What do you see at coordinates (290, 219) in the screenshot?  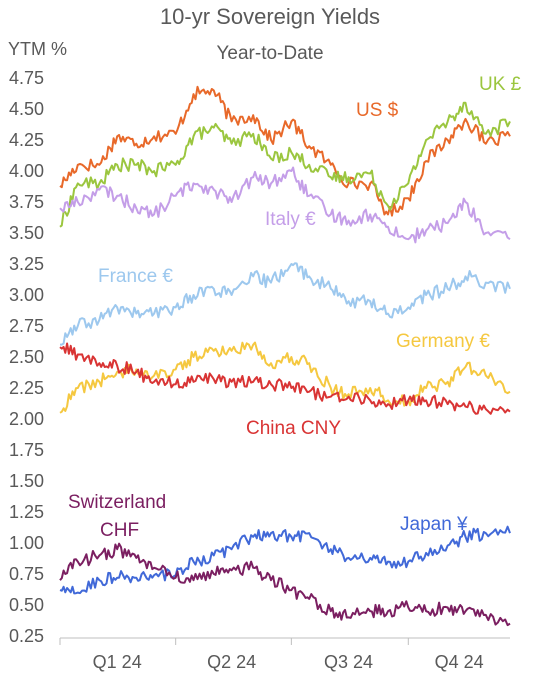 I see `label-italy: Italy €` at bounding box center [290, 219].